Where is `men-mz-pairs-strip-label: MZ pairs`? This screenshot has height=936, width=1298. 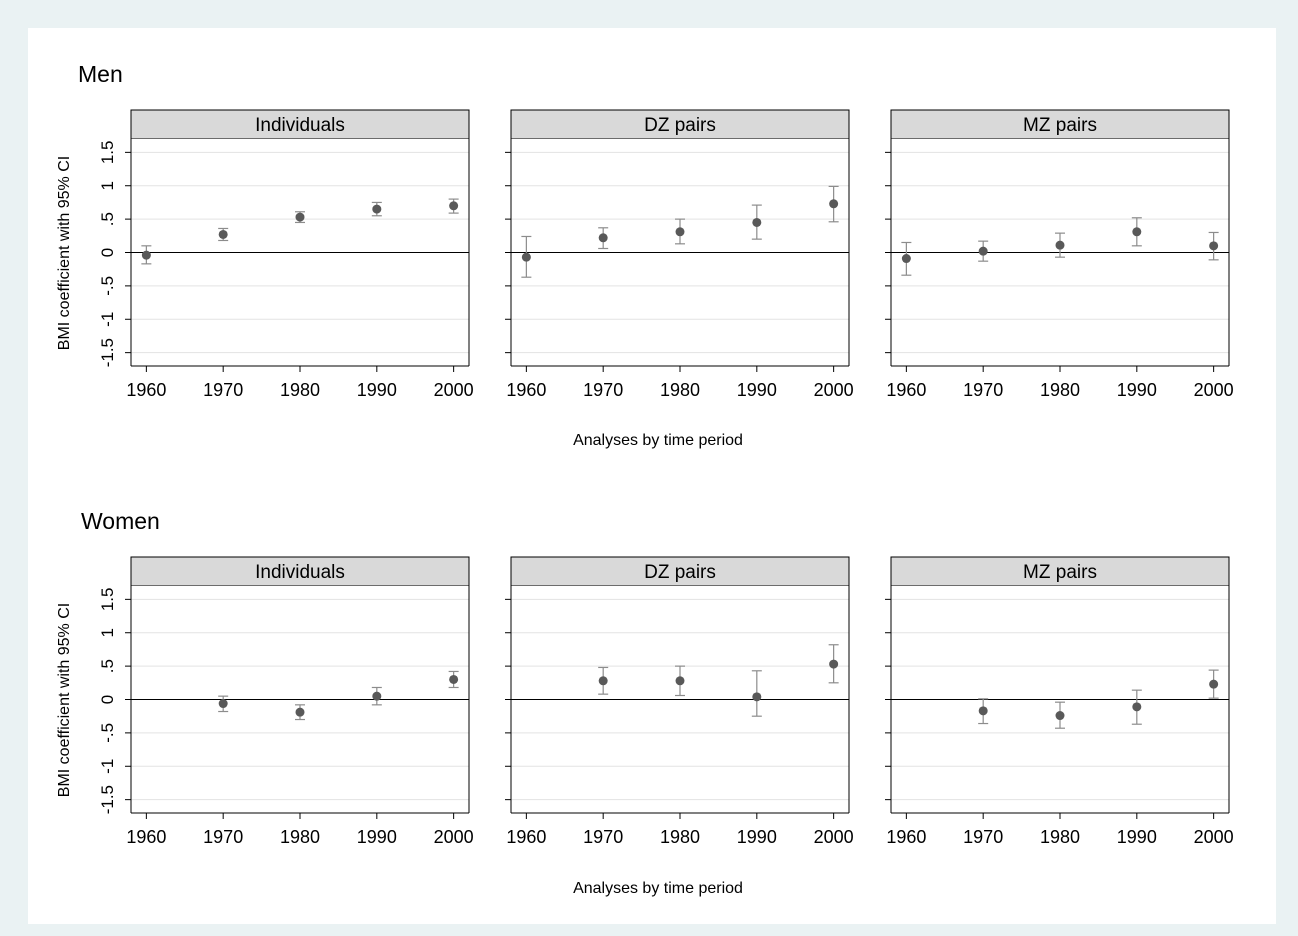
men-mz-pairs-strip-label: MZ pairs is located at coordinates (1060, 125).